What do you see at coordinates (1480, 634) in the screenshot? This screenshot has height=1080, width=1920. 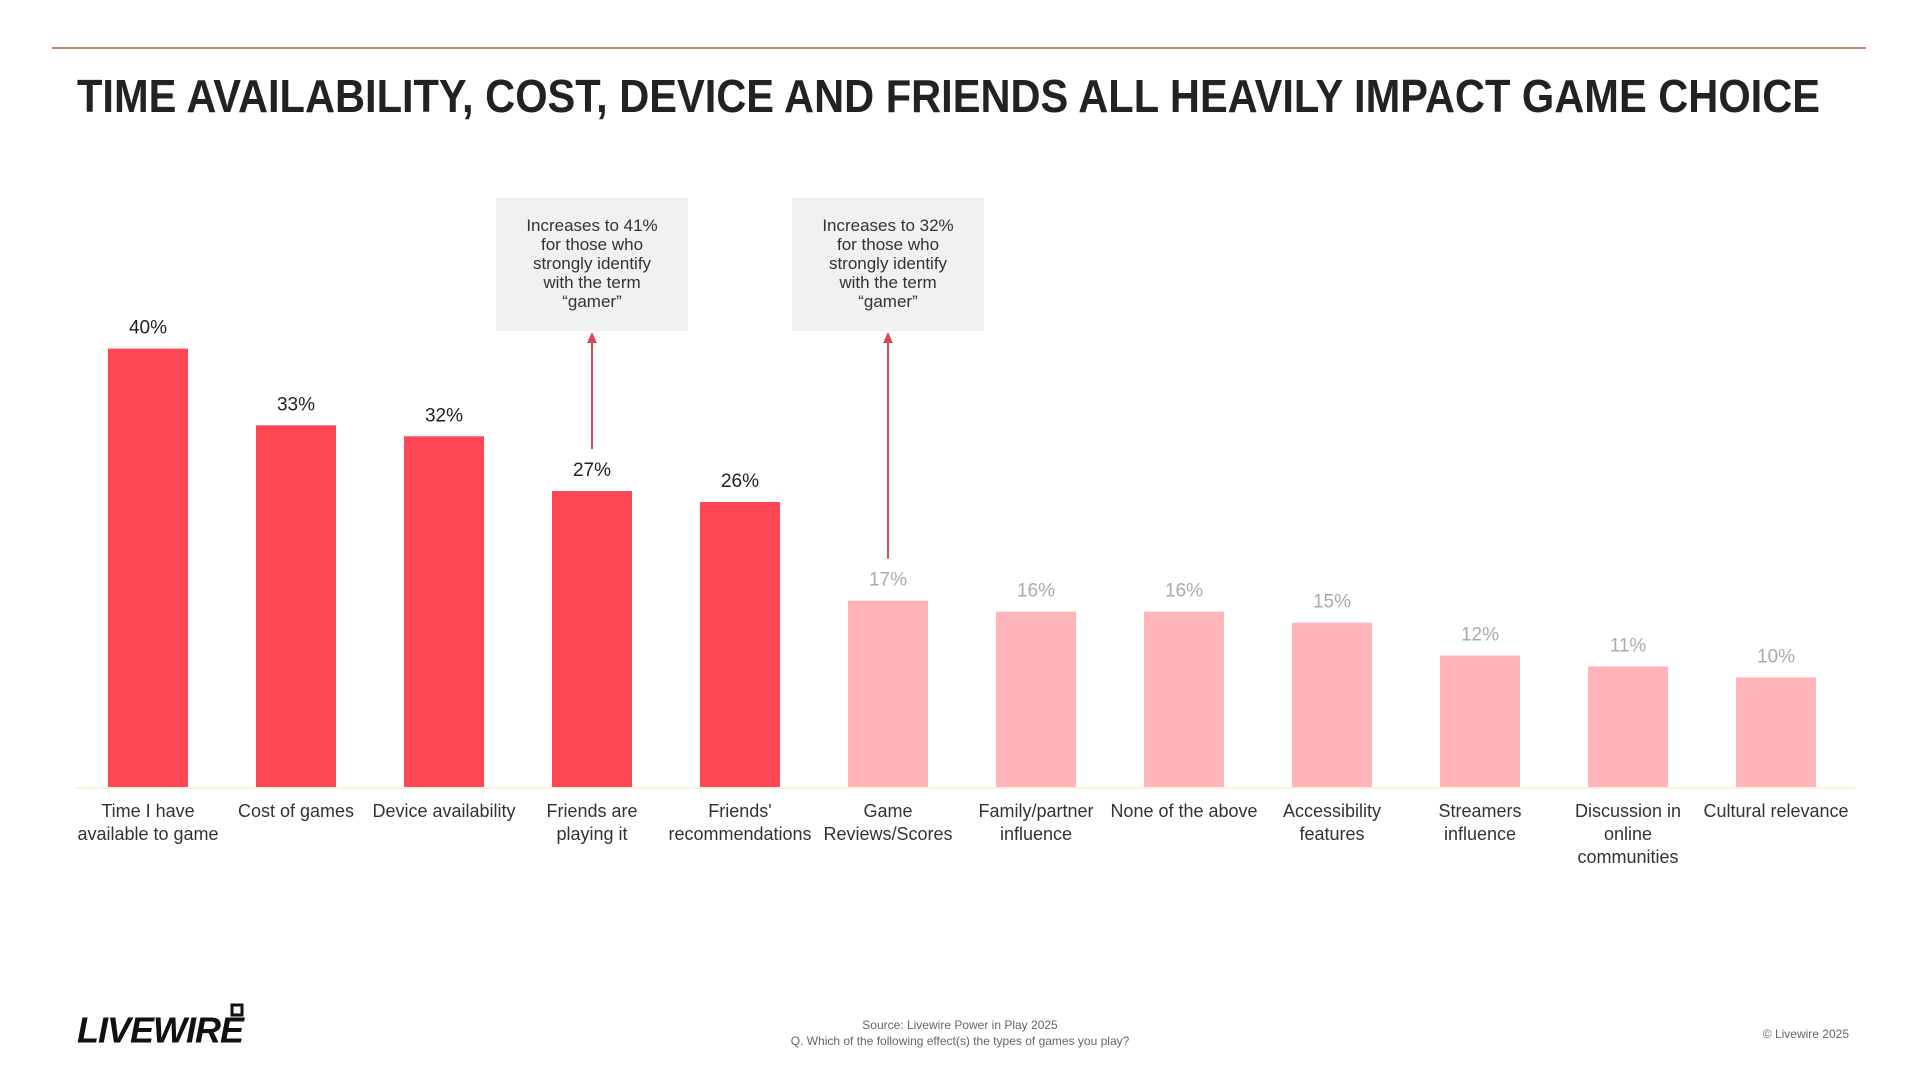 I see `value-label: 12%` at bounding box center [1480, 634].